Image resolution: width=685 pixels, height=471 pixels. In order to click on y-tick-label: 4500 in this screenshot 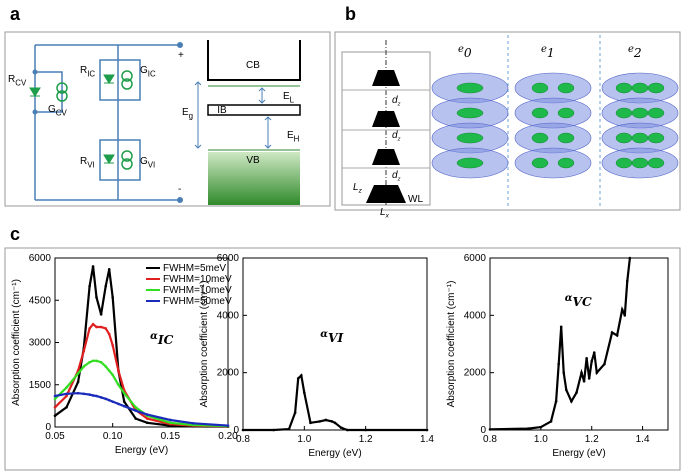, I will do `click(40, 300)`.